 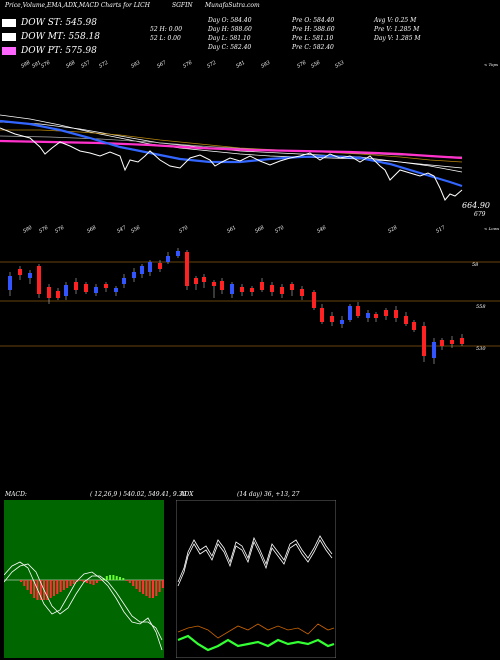 What do you see at coordinates (136, 229) in the screenshot?
I see `bottom-tick-label: 556` at bounding box center [136, 229].